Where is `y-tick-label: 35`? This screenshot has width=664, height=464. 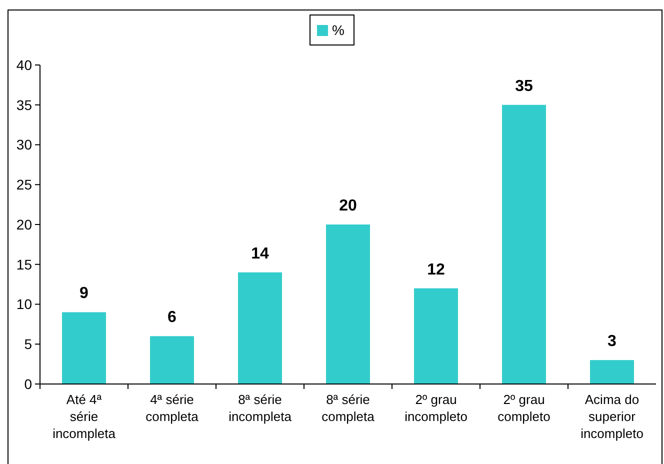 y-tick-label: 35 is located at coordinates (24, 104).